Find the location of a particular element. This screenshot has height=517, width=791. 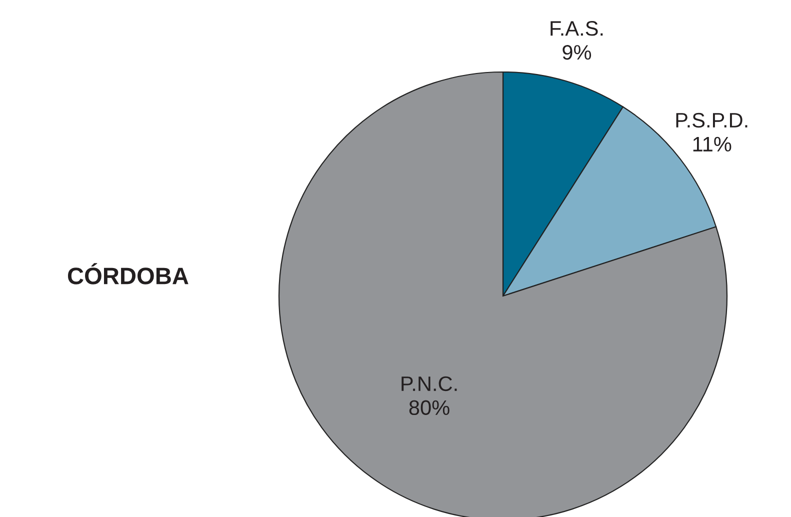

data-label: 80% is located at coordinates (429, 408).